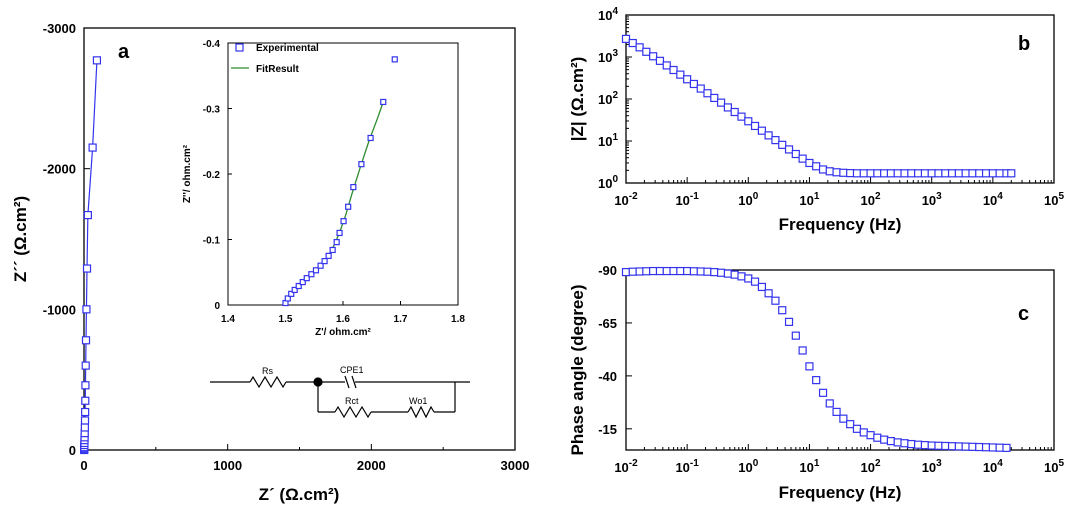 The width and height of the screenshot is (1067, 510). I want to click on panel-b-ylabel: |Z| (Ω.cm²), so click(577, 99).